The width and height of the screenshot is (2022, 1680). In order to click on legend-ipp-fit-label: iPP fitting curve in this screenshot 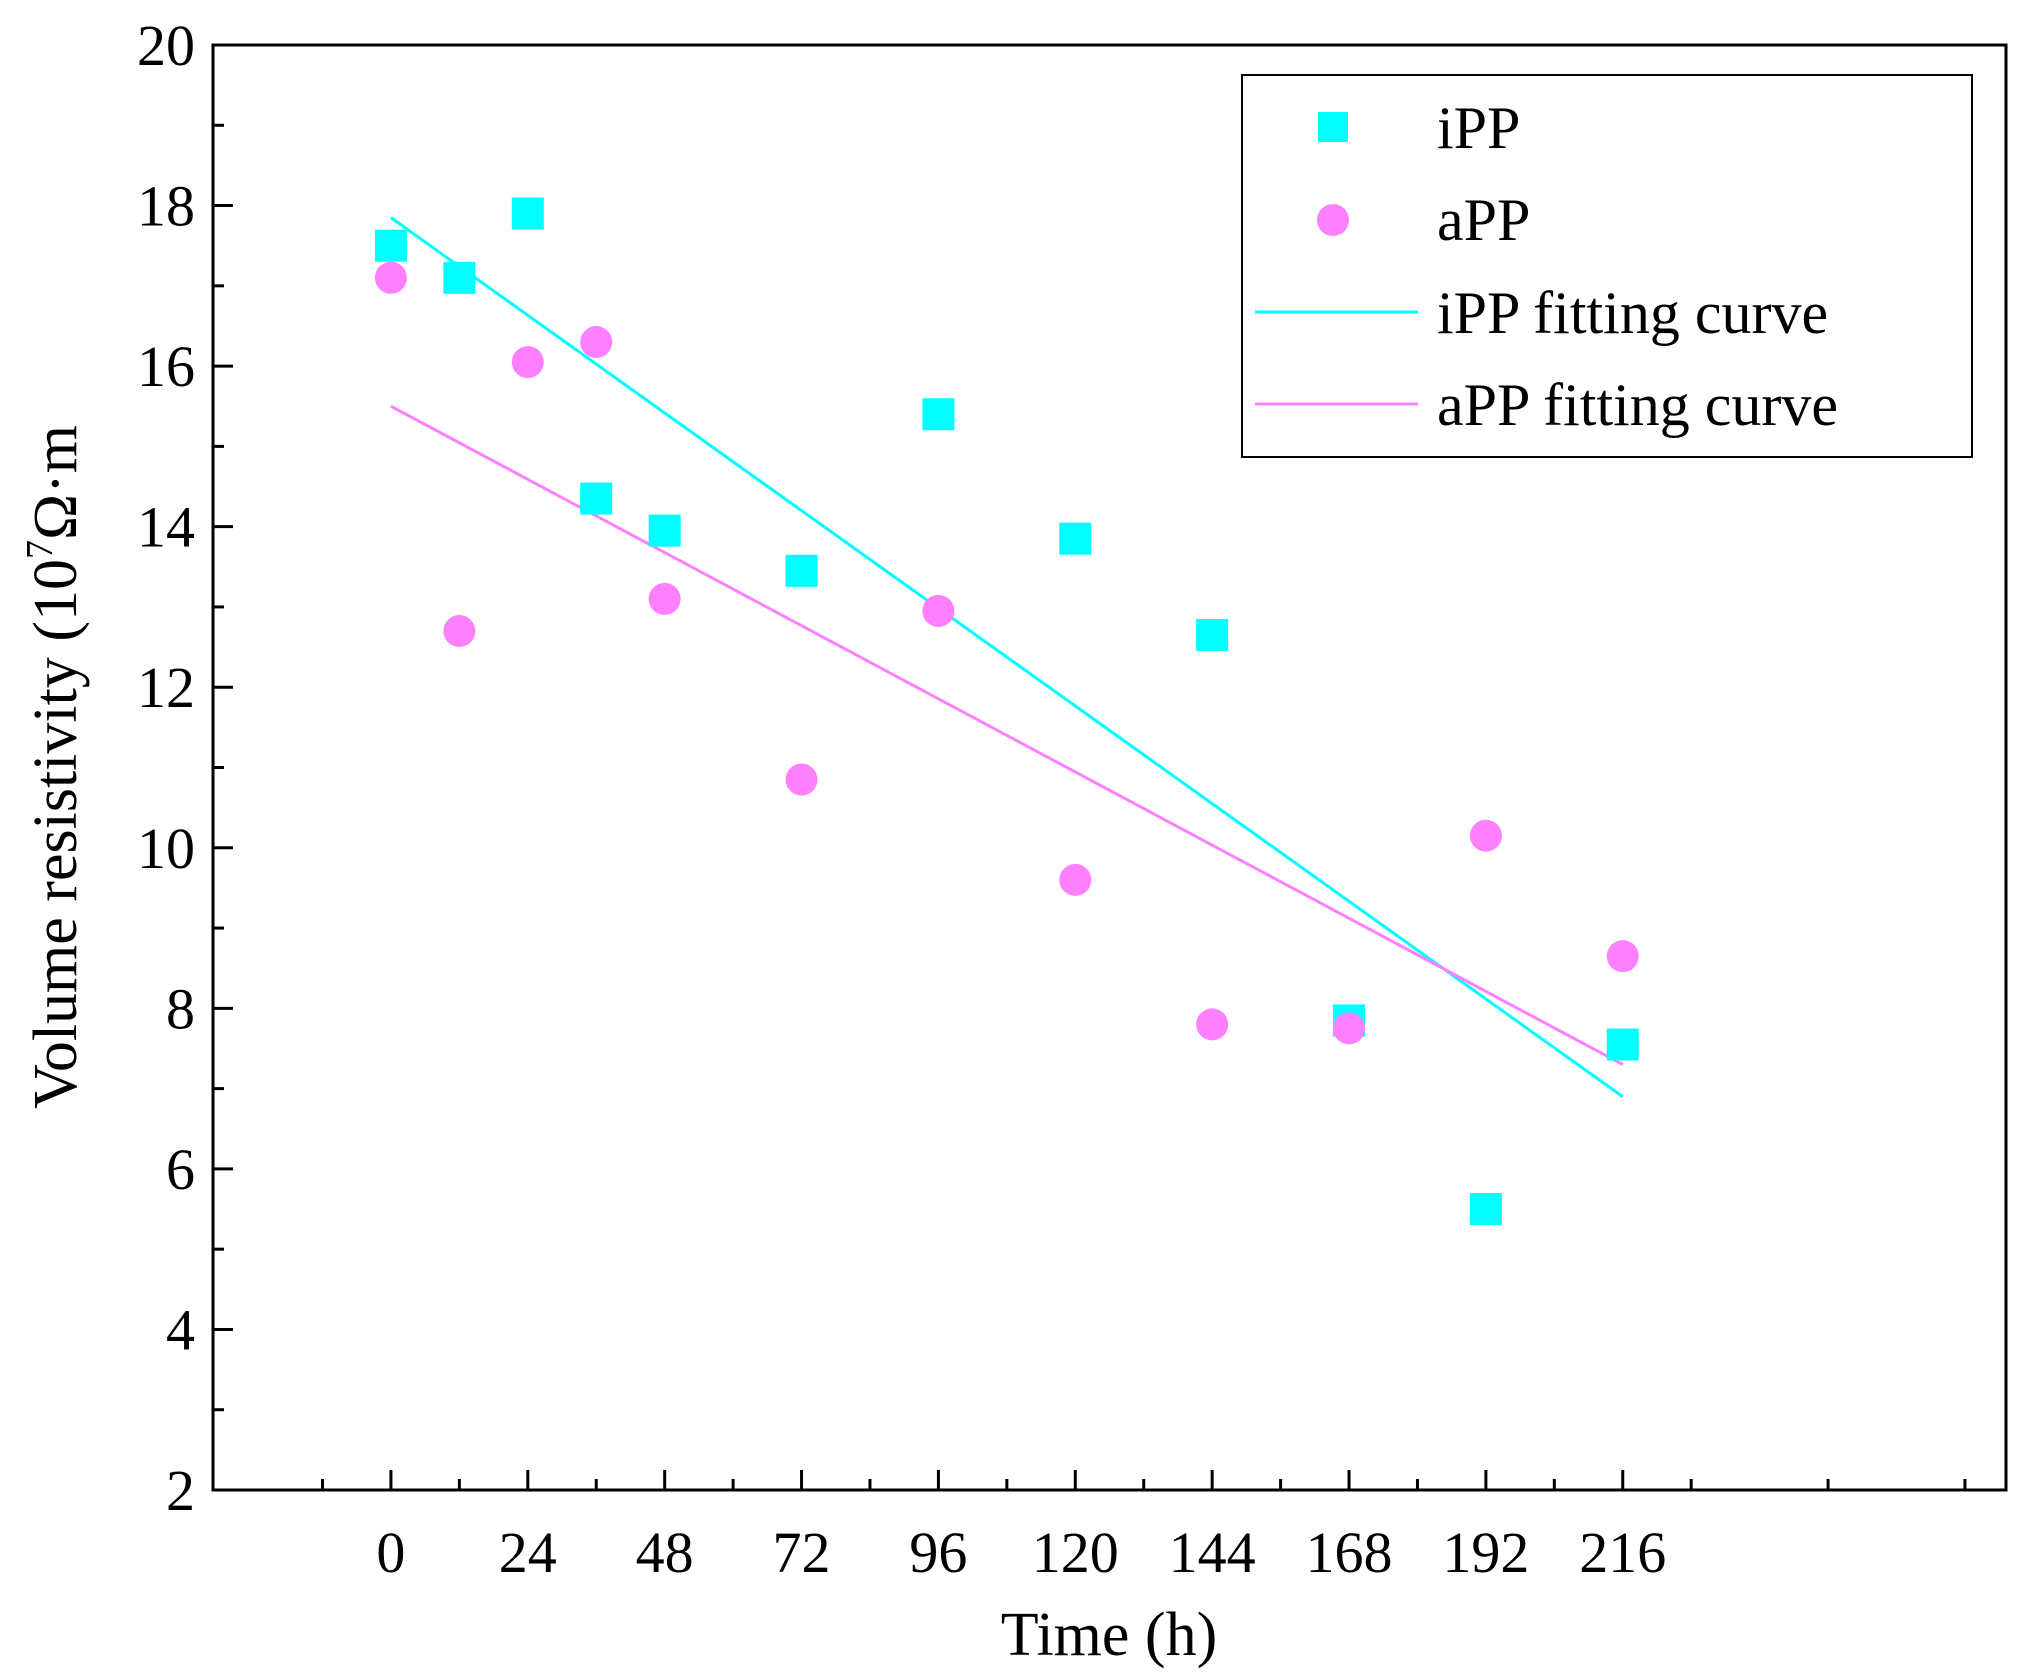, I will do `click(1632, 313)`.